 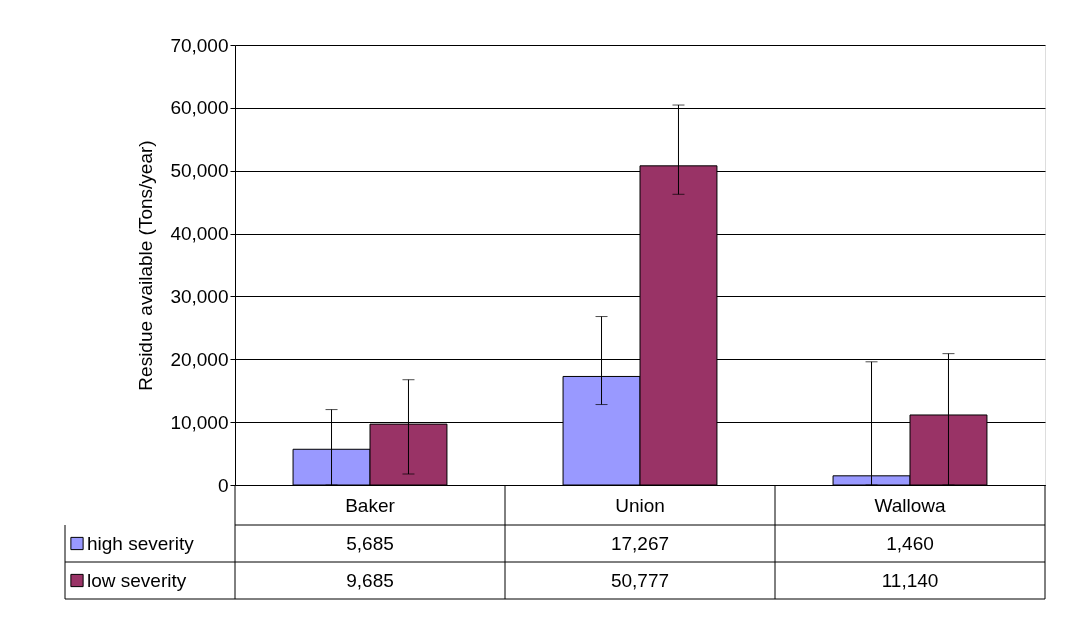 What do you see at coordinates (640, 580) in the screenshot?
I see `data-label: 50,777` at bounding box center [640, 580].